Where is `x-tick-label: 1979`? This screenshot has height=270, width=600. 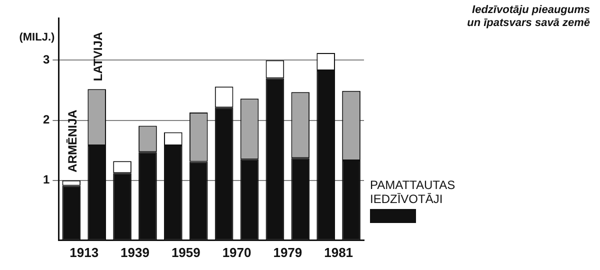
x-tick-label: 1979 is located at coordinates (287, 252).